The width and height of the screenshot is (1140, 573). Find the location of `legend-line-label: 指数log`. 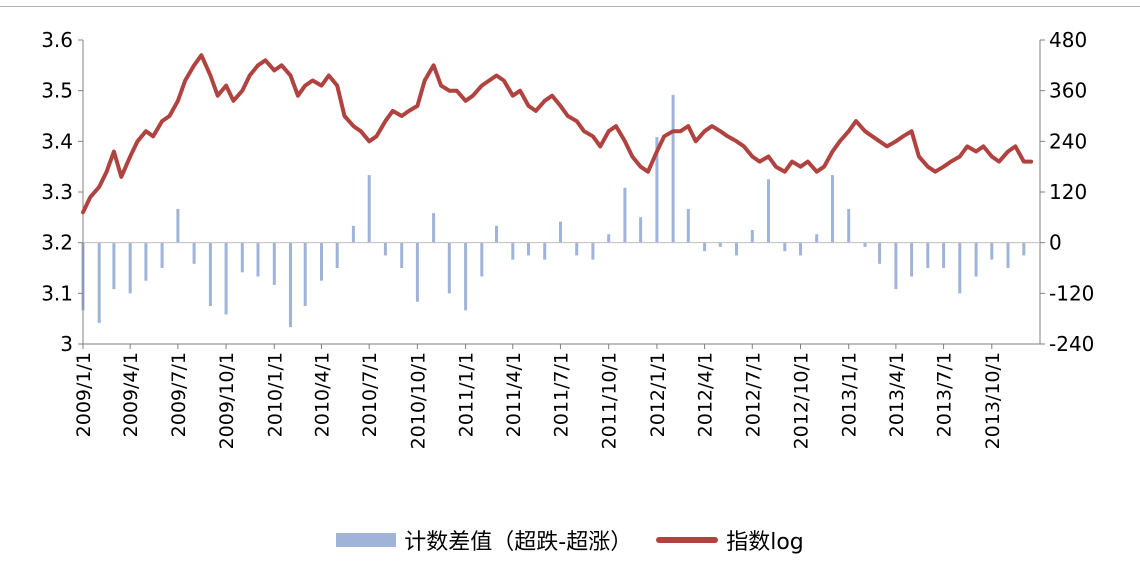

legend-line-label: 指数log is located at coordinates (765, 542).